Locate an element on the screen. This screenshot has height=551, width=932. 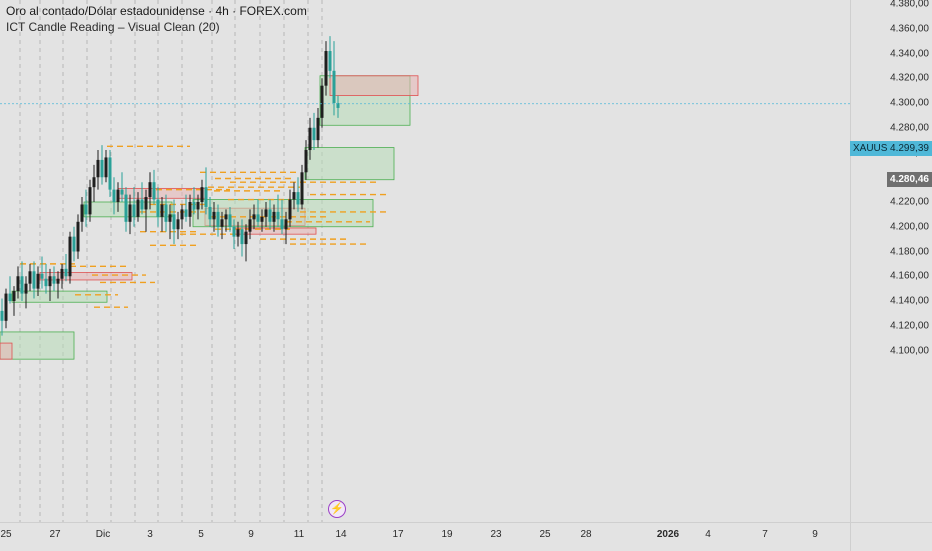
indicator-name: ICT Candle Reading – Visual Clean (20) is located at coordinates (113, 27).